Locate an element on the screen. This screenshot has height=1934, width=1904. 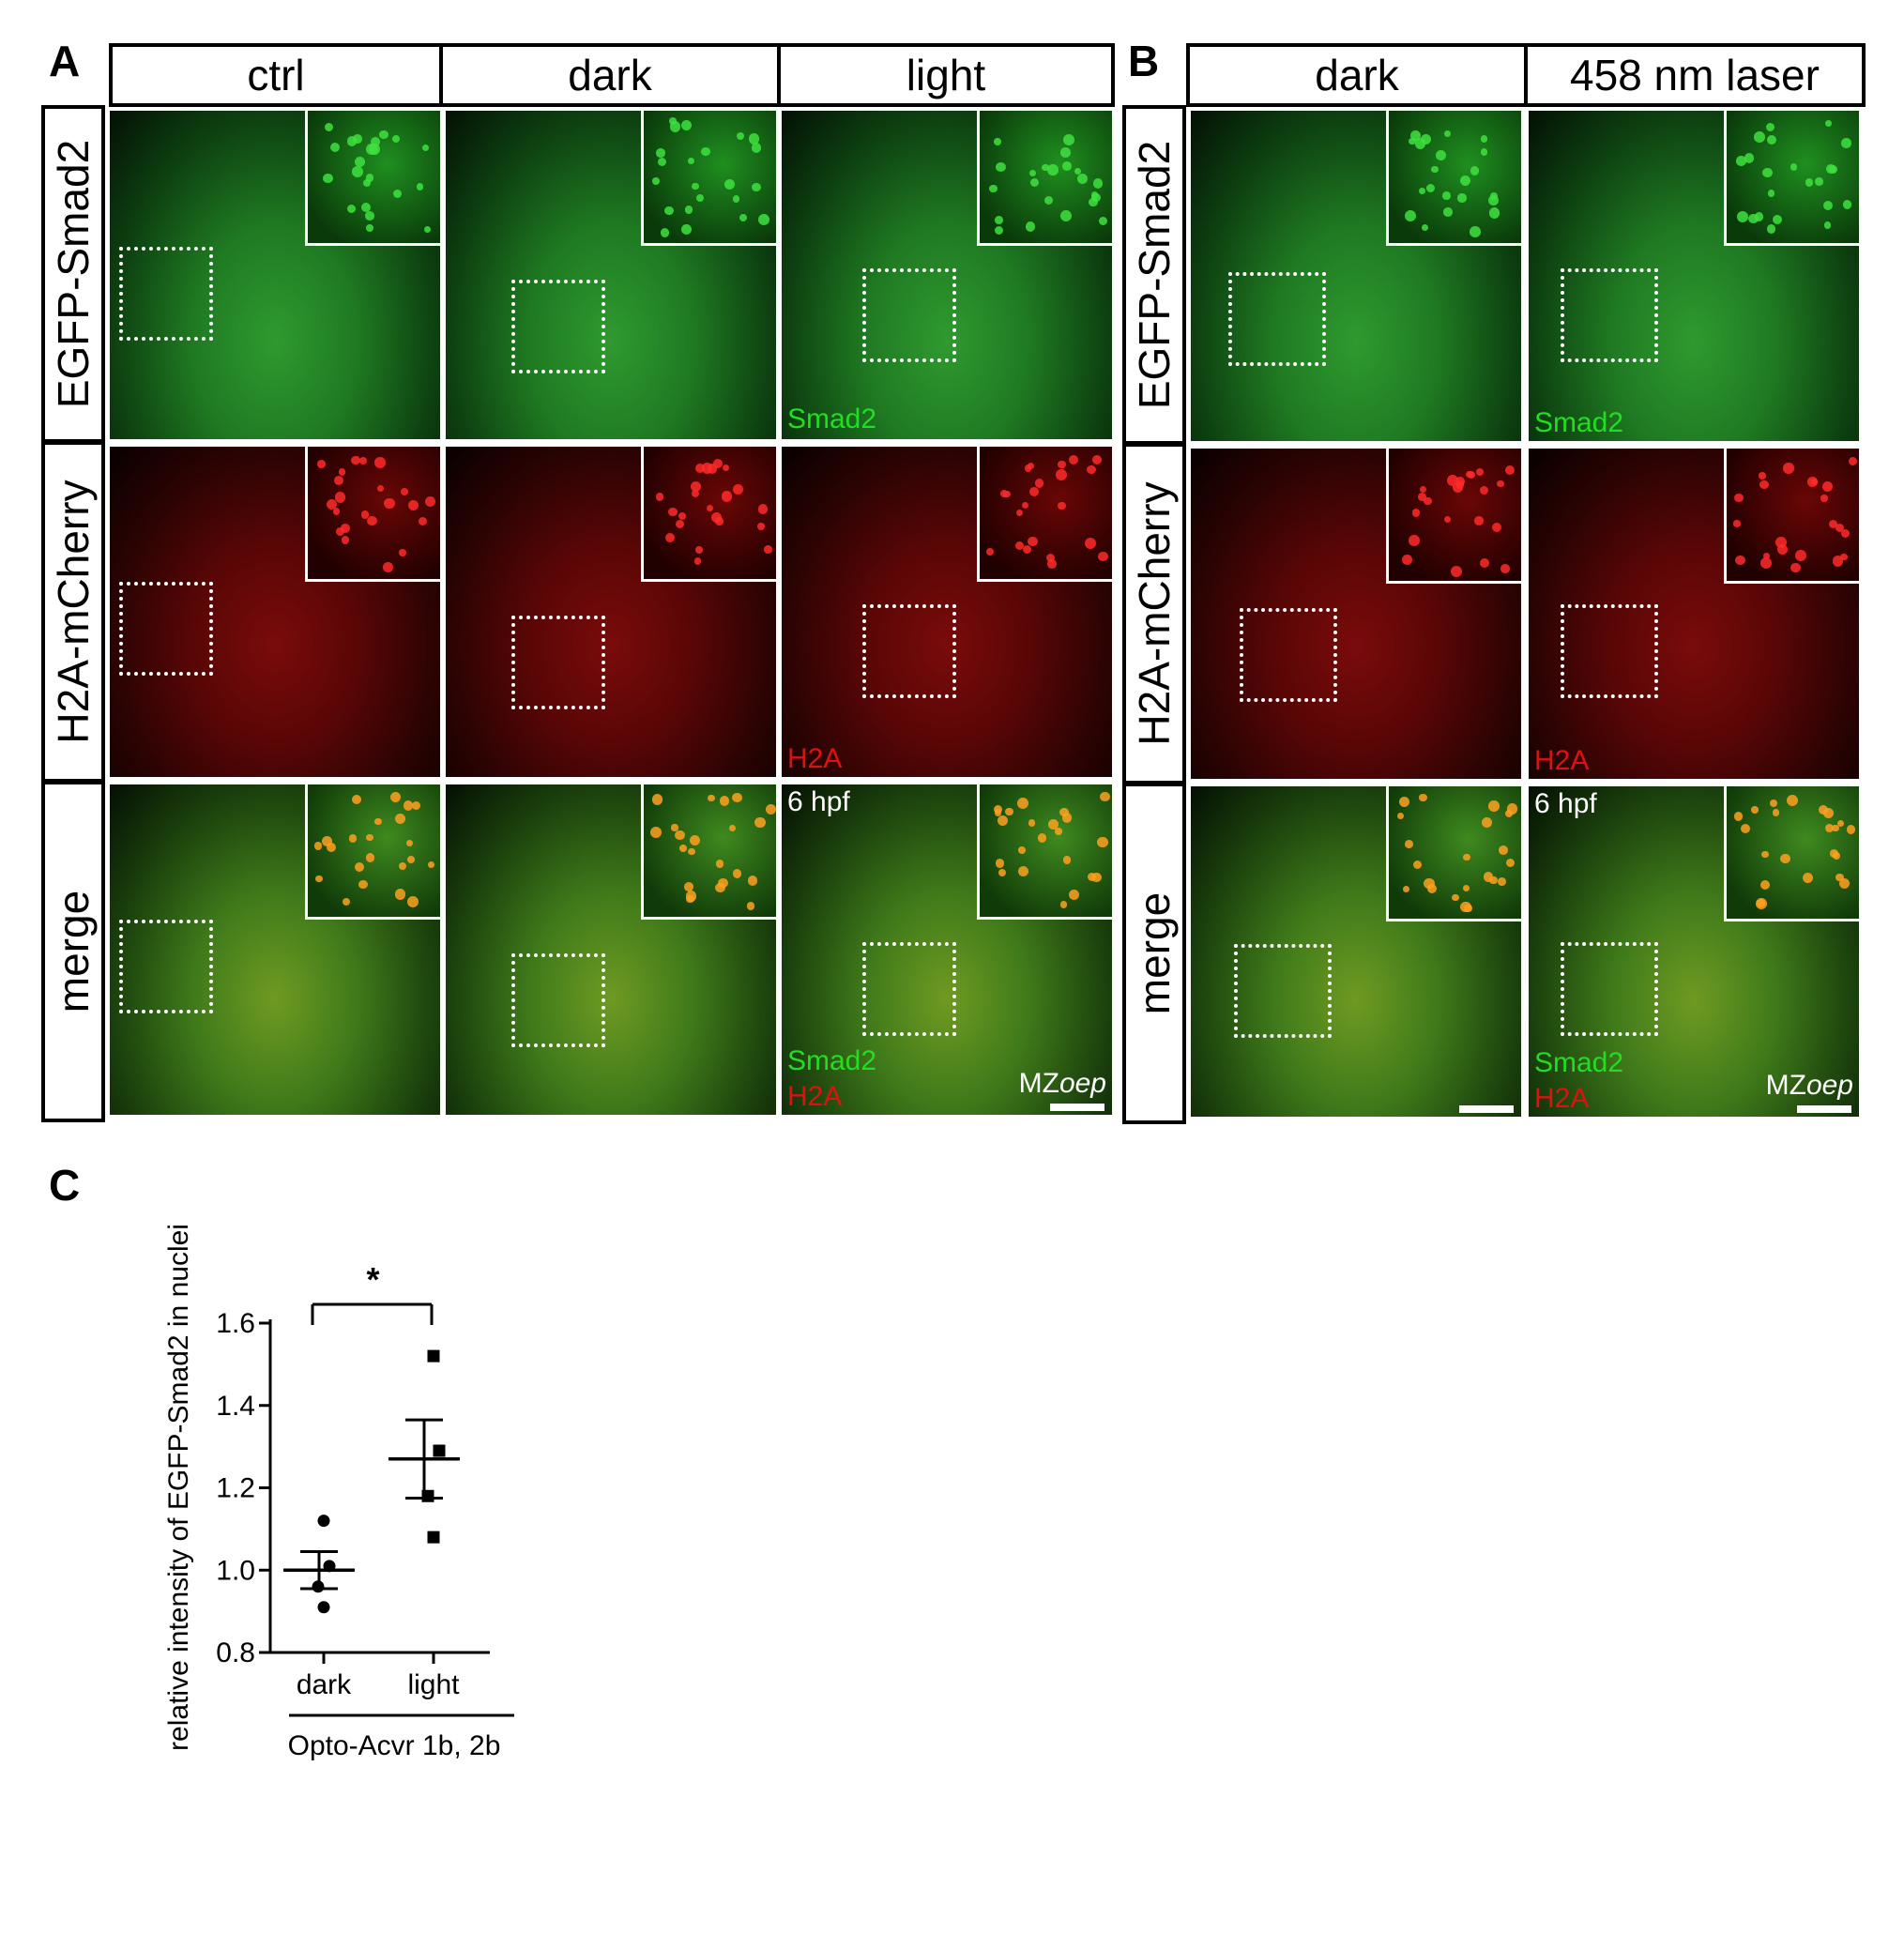
image-a-ctrl-smad2 is located at coordinates (275, 275).